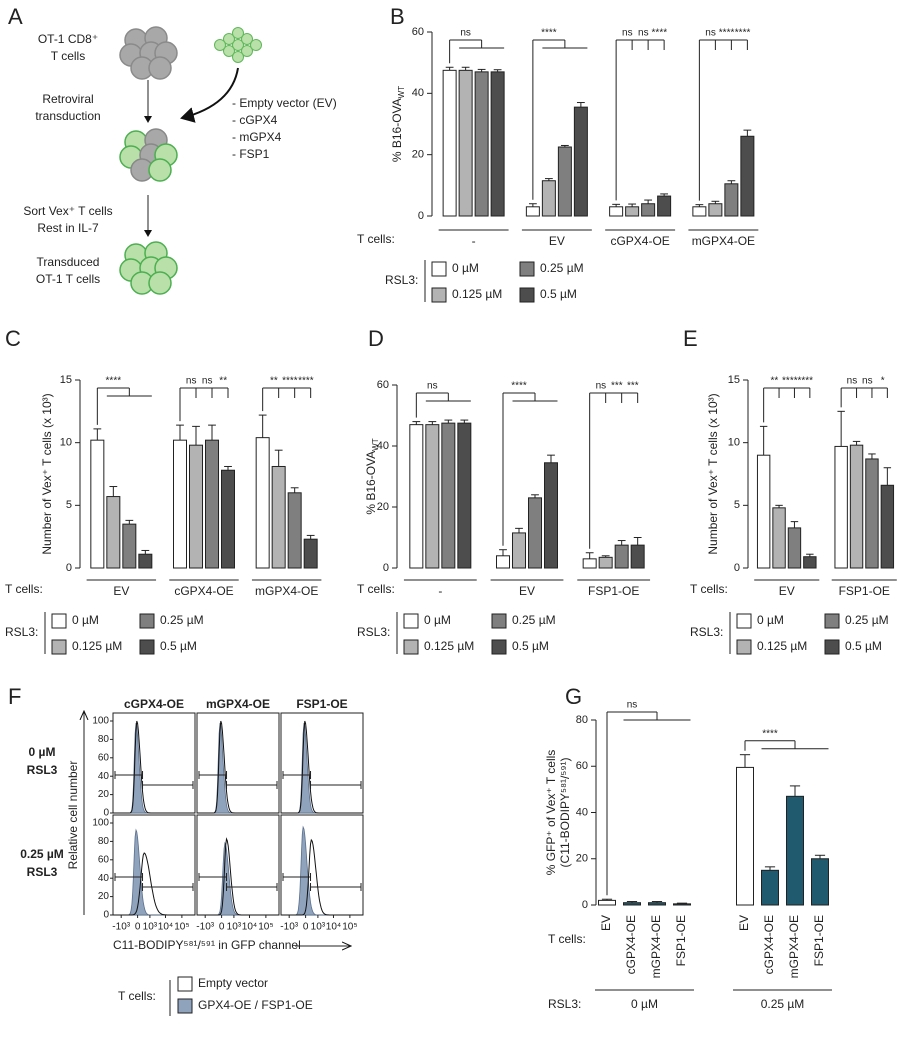 The image size is (913, 1050). I want to click on group-title: RSL3:, so click(564, 1004).